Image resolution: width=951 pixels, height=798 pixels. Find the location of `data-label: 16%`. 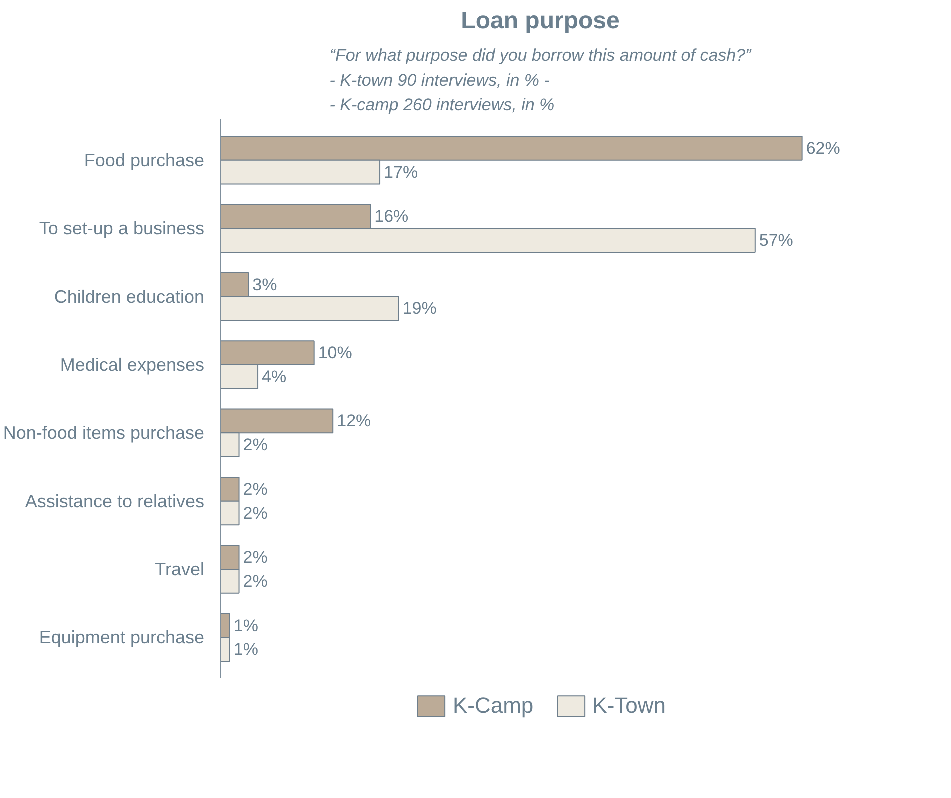

data-label: 16% is located at coordinates (391, 216).